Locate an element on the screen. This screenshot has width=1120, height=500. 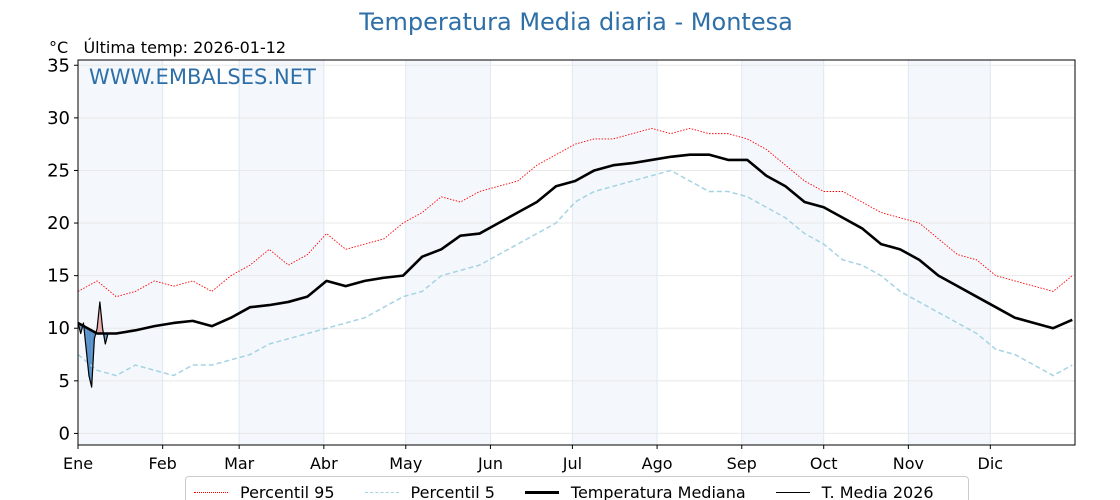
x-tick-label: Dic is located at coordinates (991, 463).